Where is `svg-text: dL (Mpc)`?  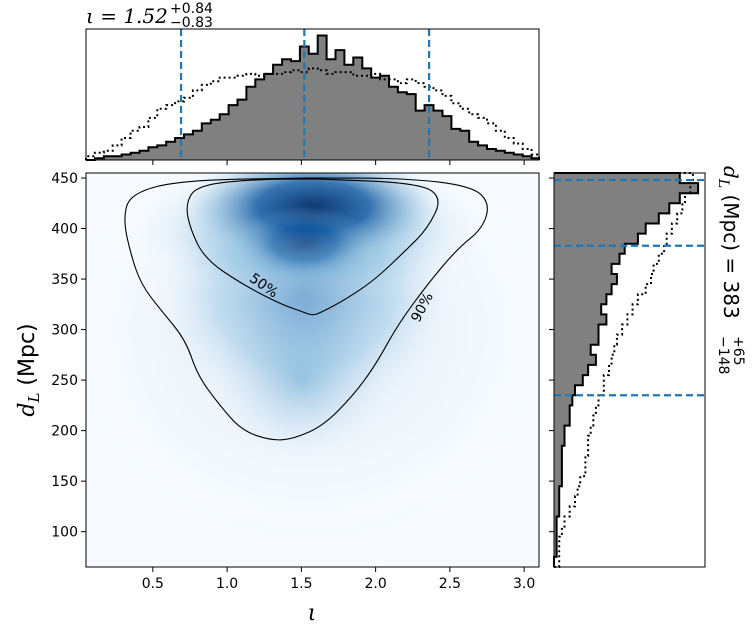 svg-text: dL (Mpc) is located at coordinates (29, 369).